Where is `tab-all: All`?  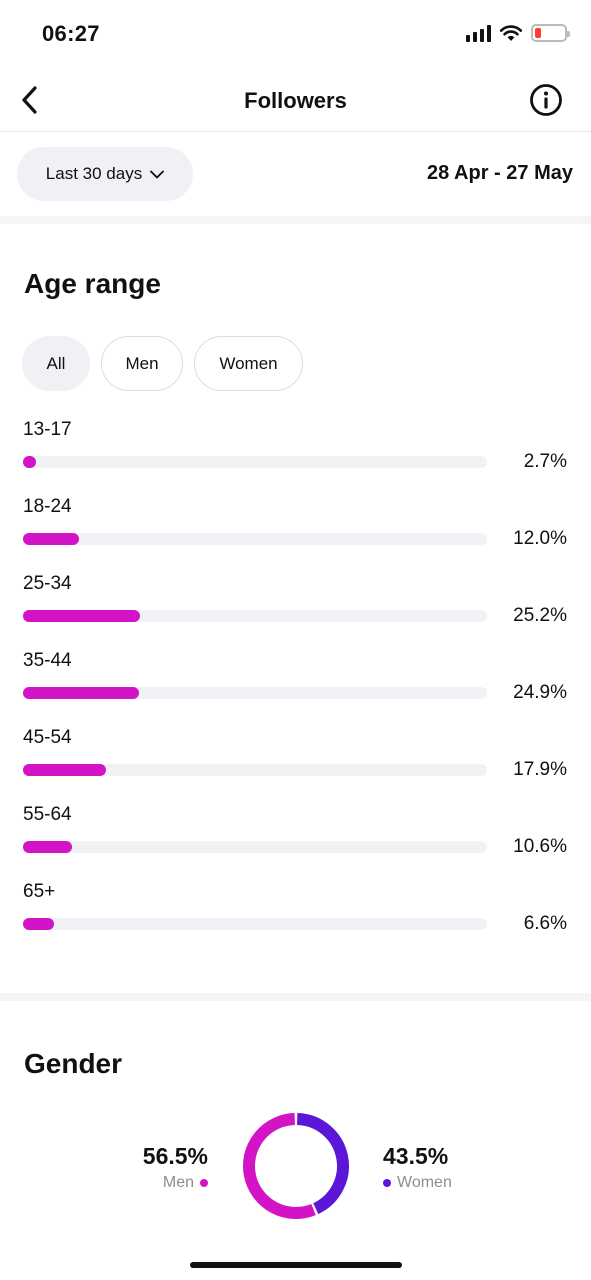 tab-all: All is located at coordinates (56, 363).